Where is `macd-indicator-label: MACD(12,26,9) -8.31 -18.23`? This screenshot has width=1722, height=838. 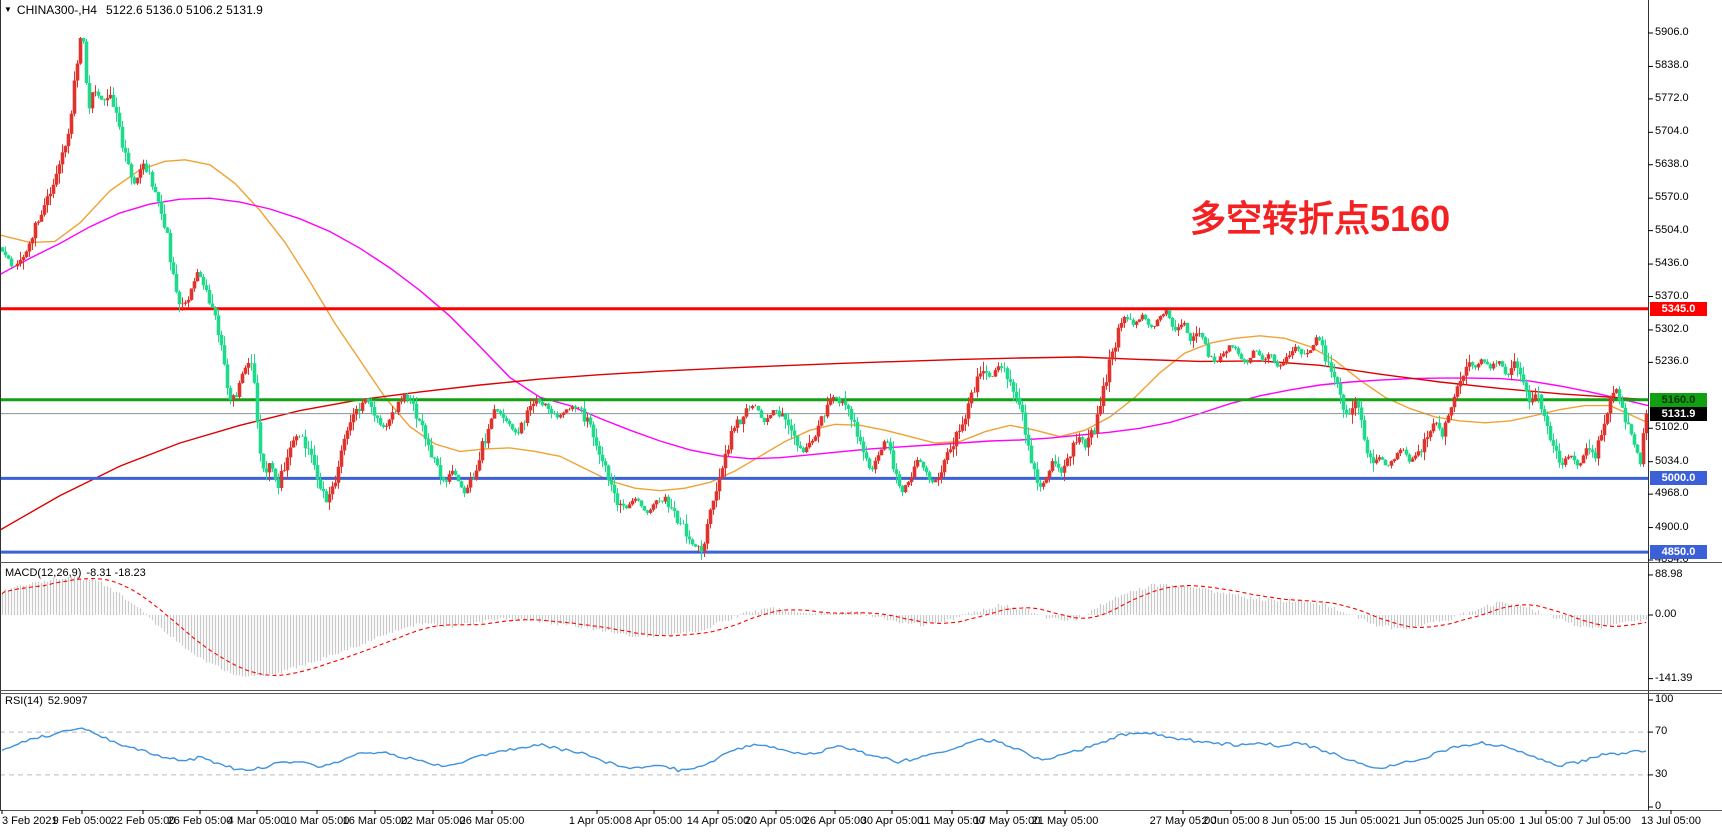
macd-indicator-label: MACD(12,26,9) -8.31 -18.23 is located at coordinates (75, 573).